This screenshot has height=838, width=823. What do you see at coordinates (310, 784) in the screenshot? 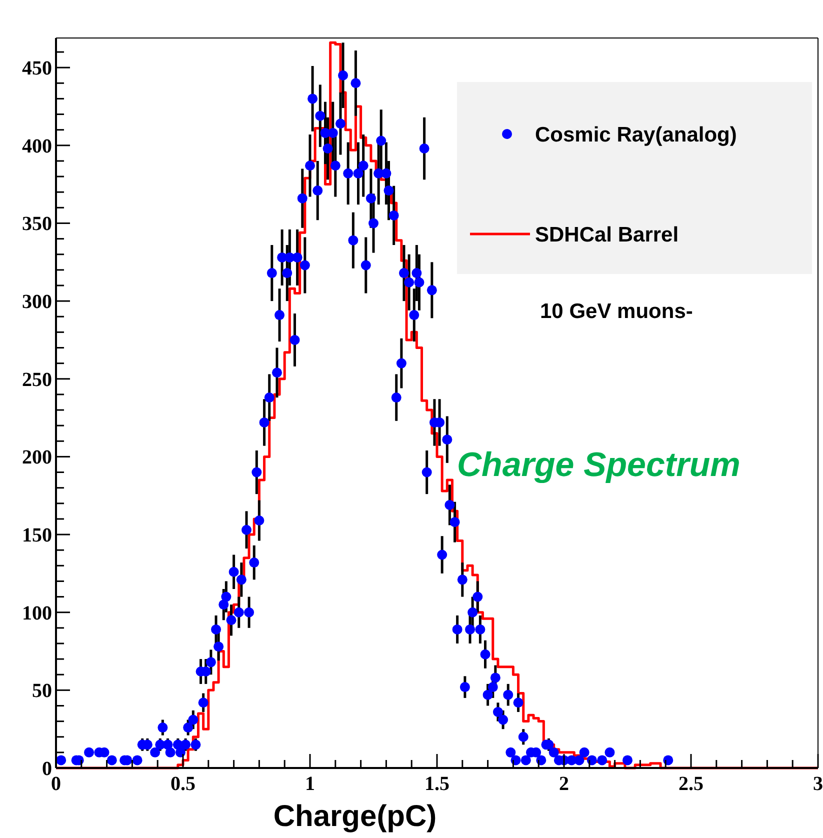
I see `x-tick-label: 1` at bounding box center [310, 784].